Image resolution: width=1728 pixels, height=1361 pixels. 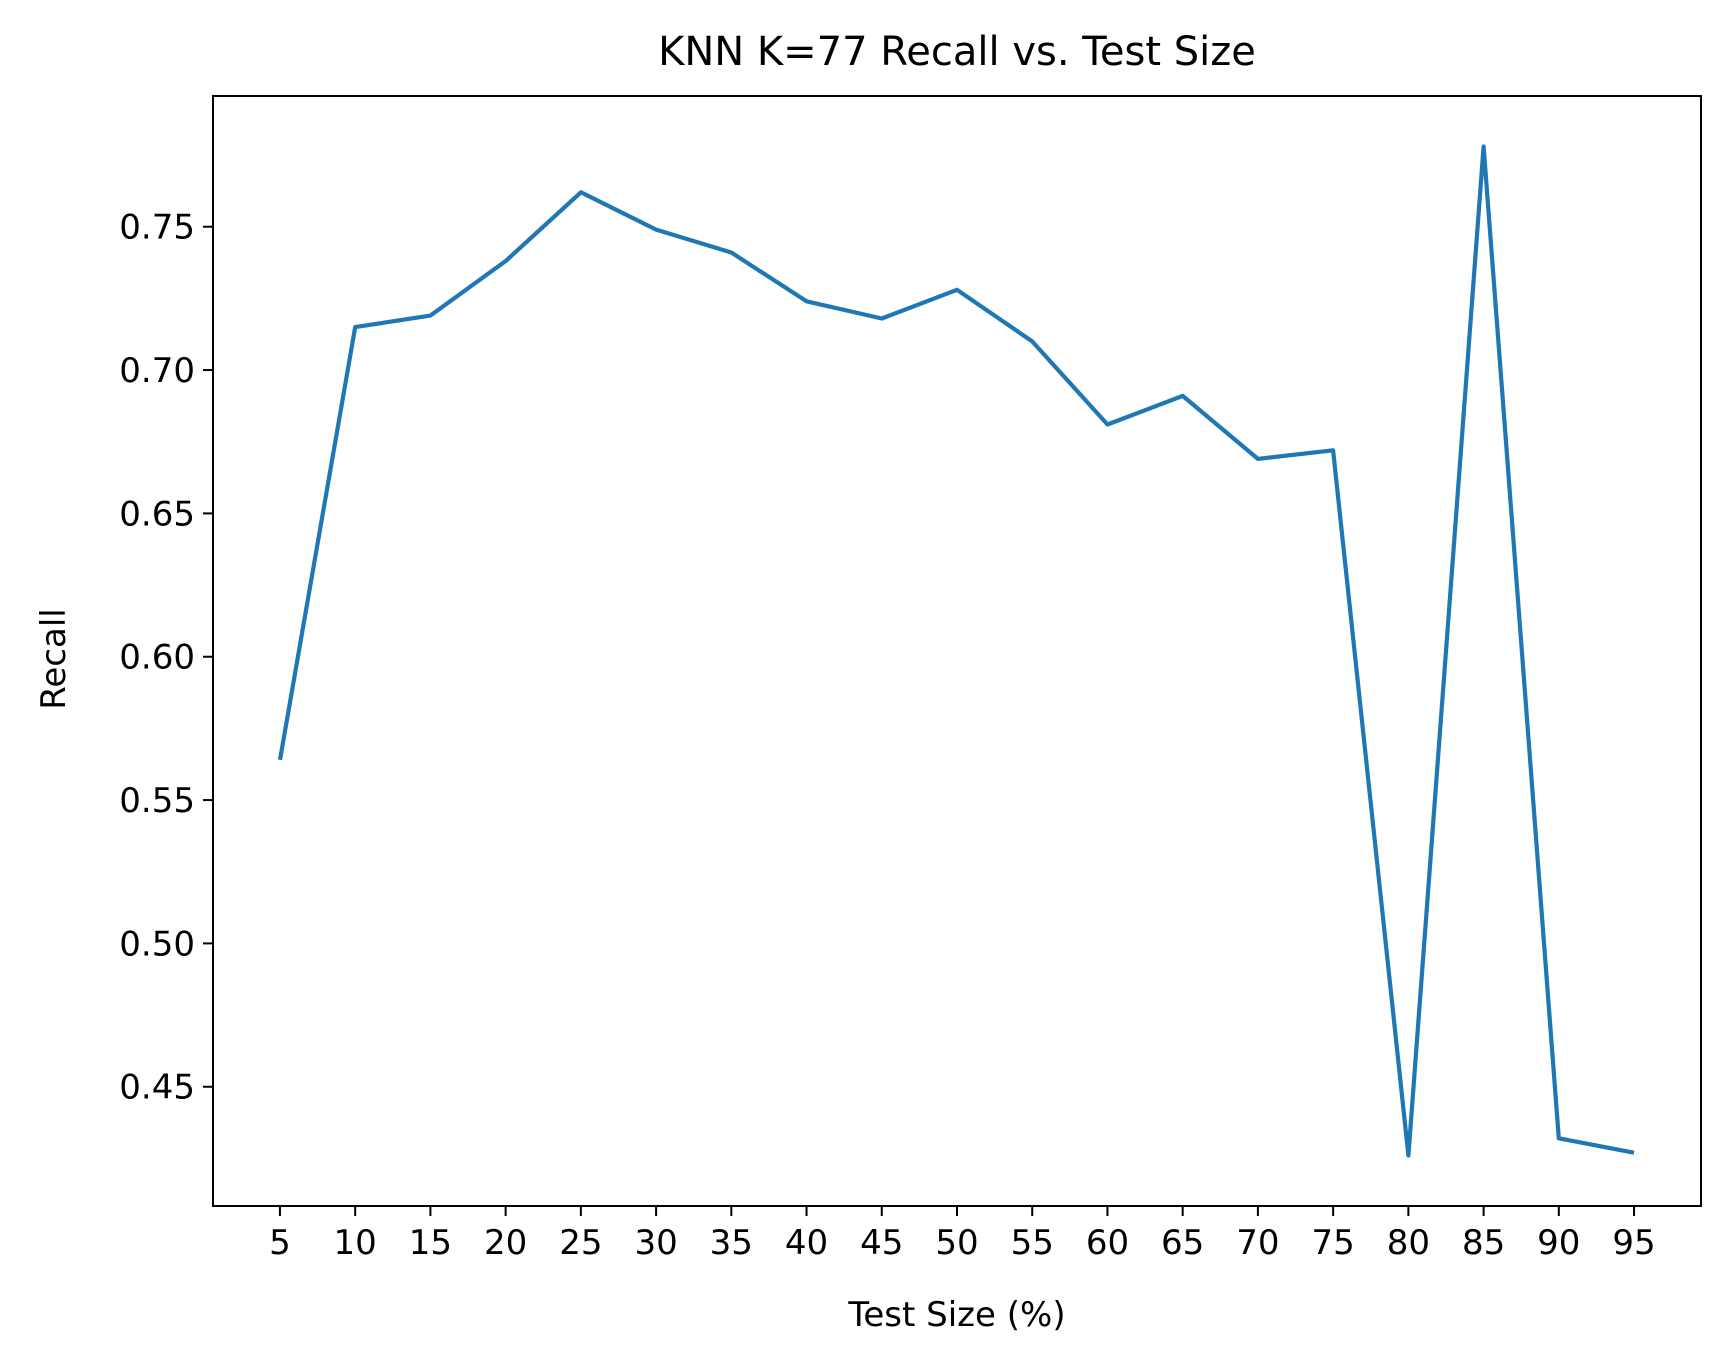 I want to click on y-tick-label: 0.45, so click(x=157, y=1088).